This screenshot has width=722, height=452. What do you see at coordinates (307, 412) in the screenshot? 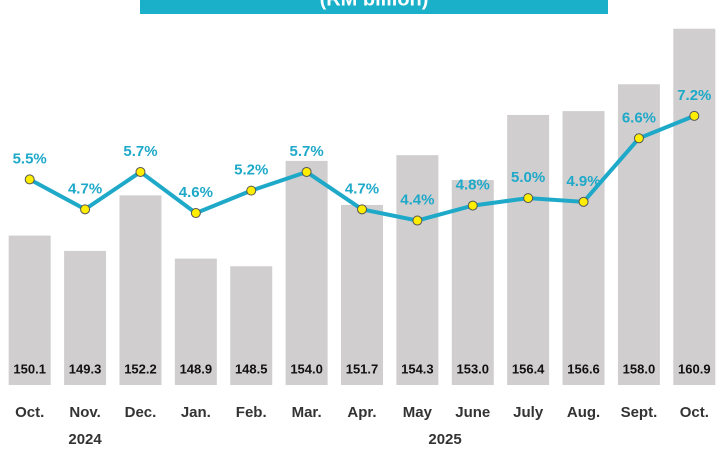
I see `x-tick-label: Mar.` at bounding box center [307, 412].